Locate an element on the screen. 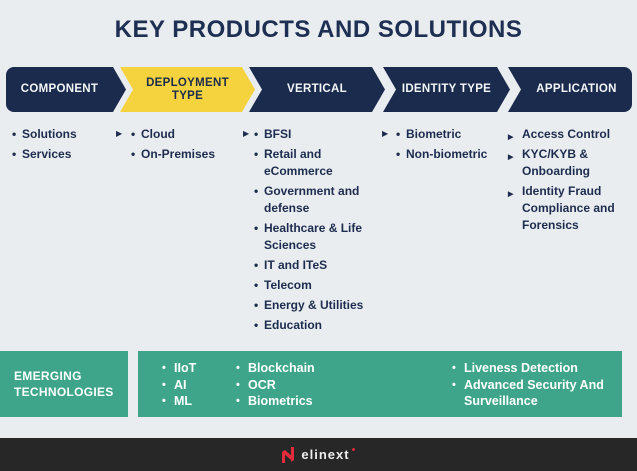  stage-arrow-component: COMPONENT is located at coordinates (66, 89).